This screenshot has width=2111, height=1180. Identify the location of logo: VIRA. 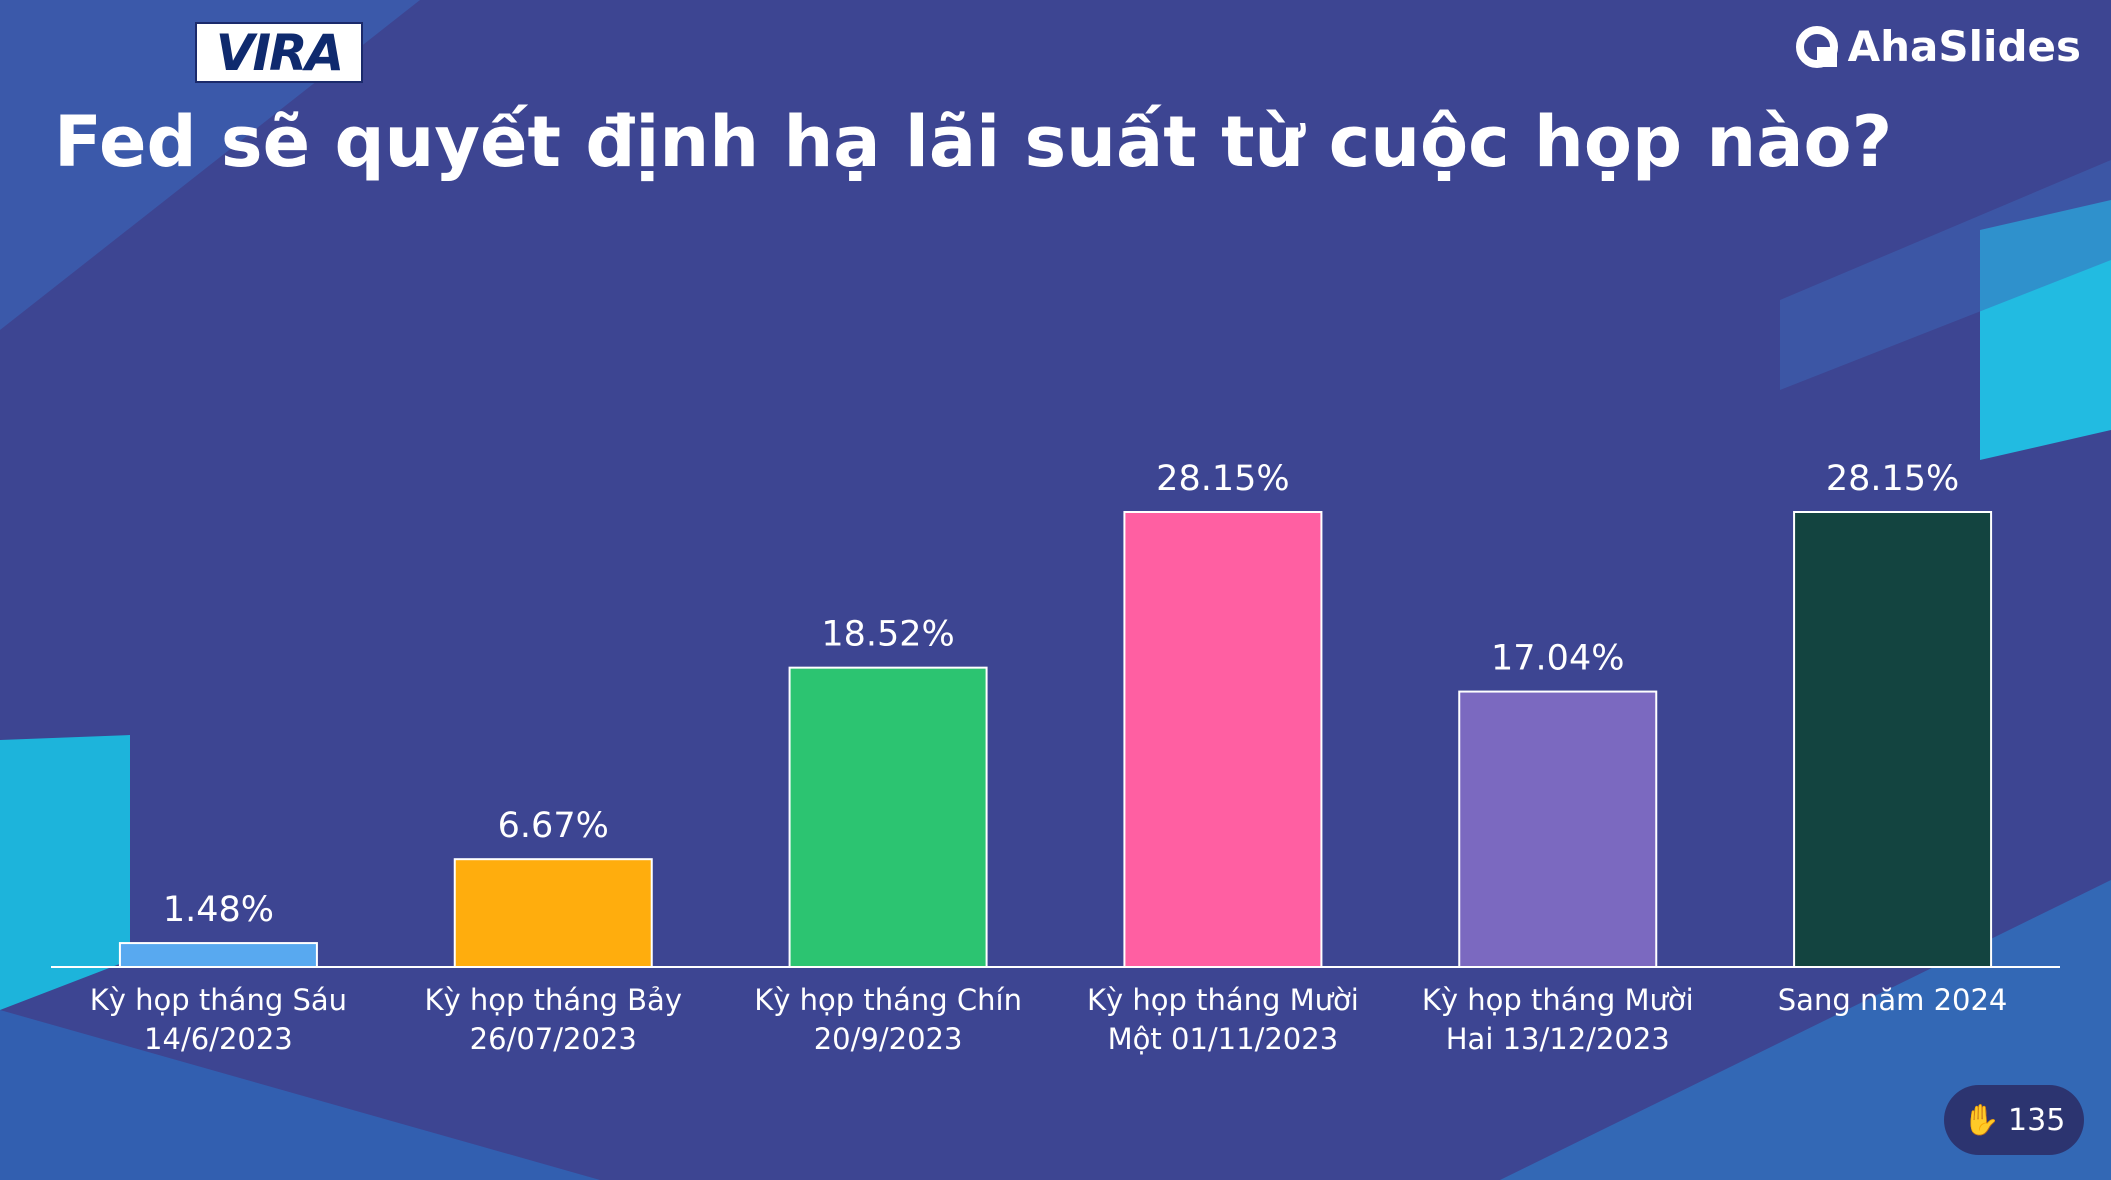
(279, 52).